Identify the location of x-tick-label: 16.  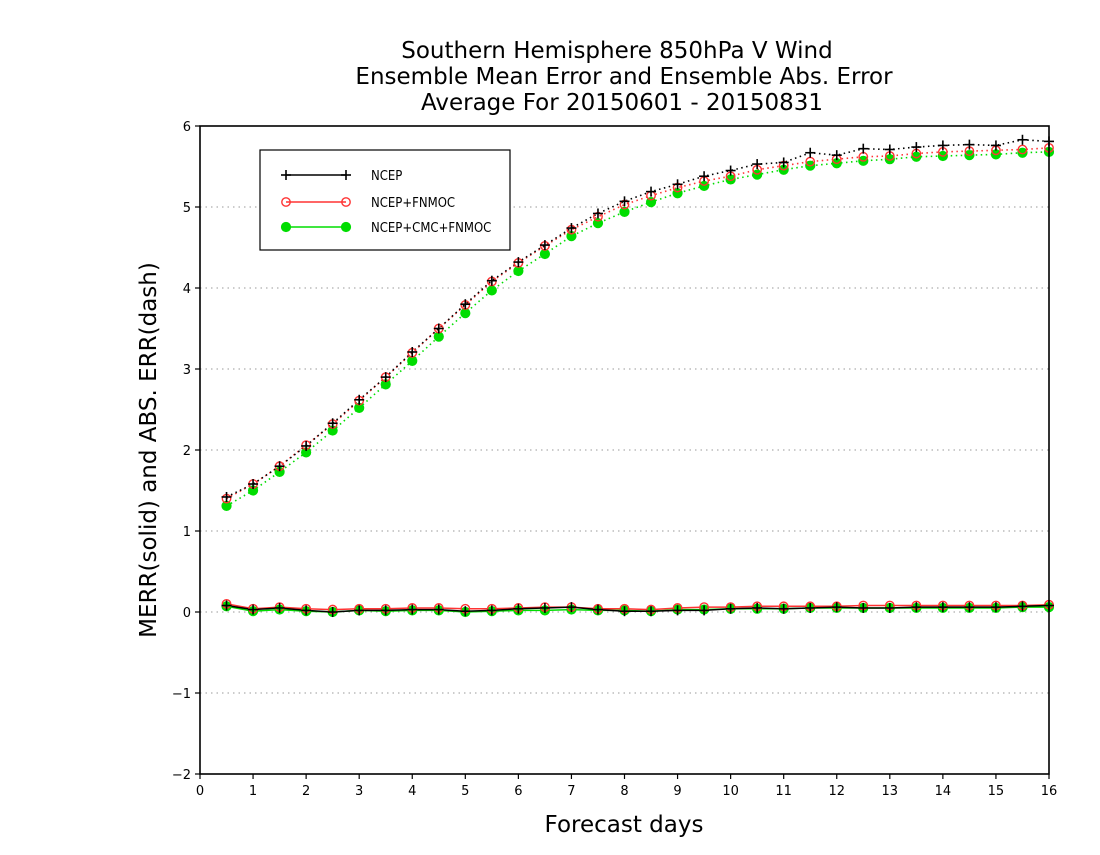
(1049, 791).